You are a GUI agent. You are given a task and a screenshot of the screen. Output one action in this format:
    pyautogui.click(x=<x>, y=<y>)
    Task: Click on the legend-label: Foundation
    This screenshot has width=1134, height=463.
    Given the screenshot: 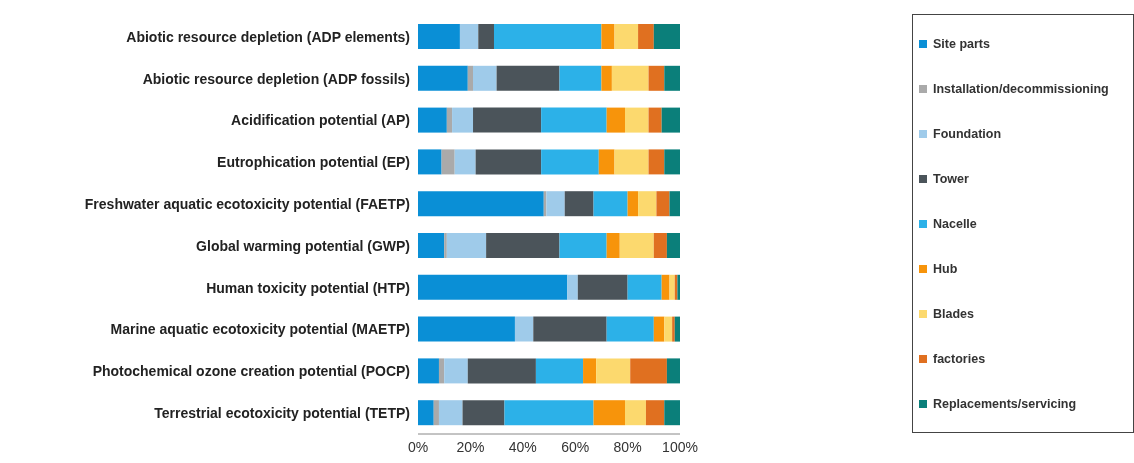 What is the action you would take?
    pyautogui.click(x=967, y=133)
    